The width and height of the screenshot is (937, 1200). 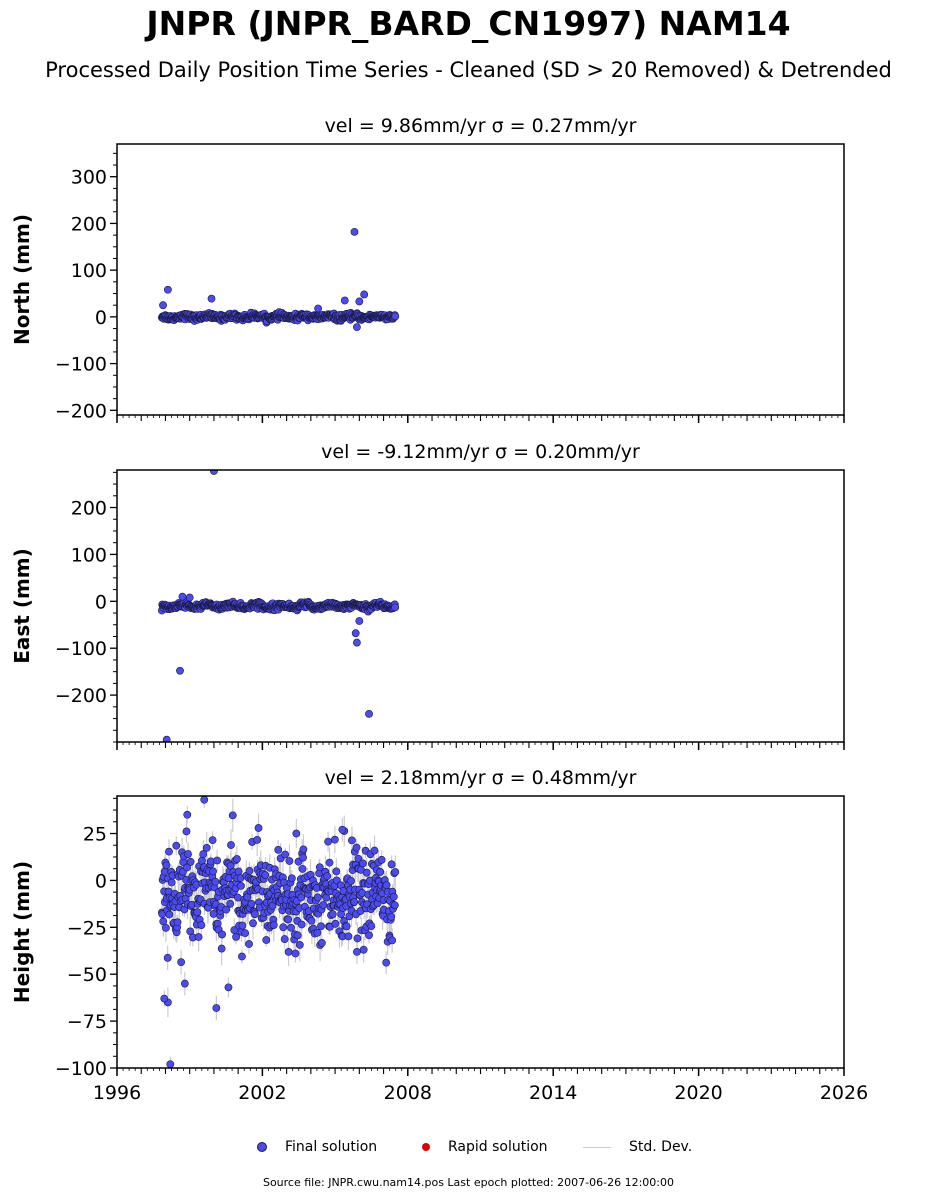 I want to click on x-tick-label: 2008, so click(x=408, y=1093).